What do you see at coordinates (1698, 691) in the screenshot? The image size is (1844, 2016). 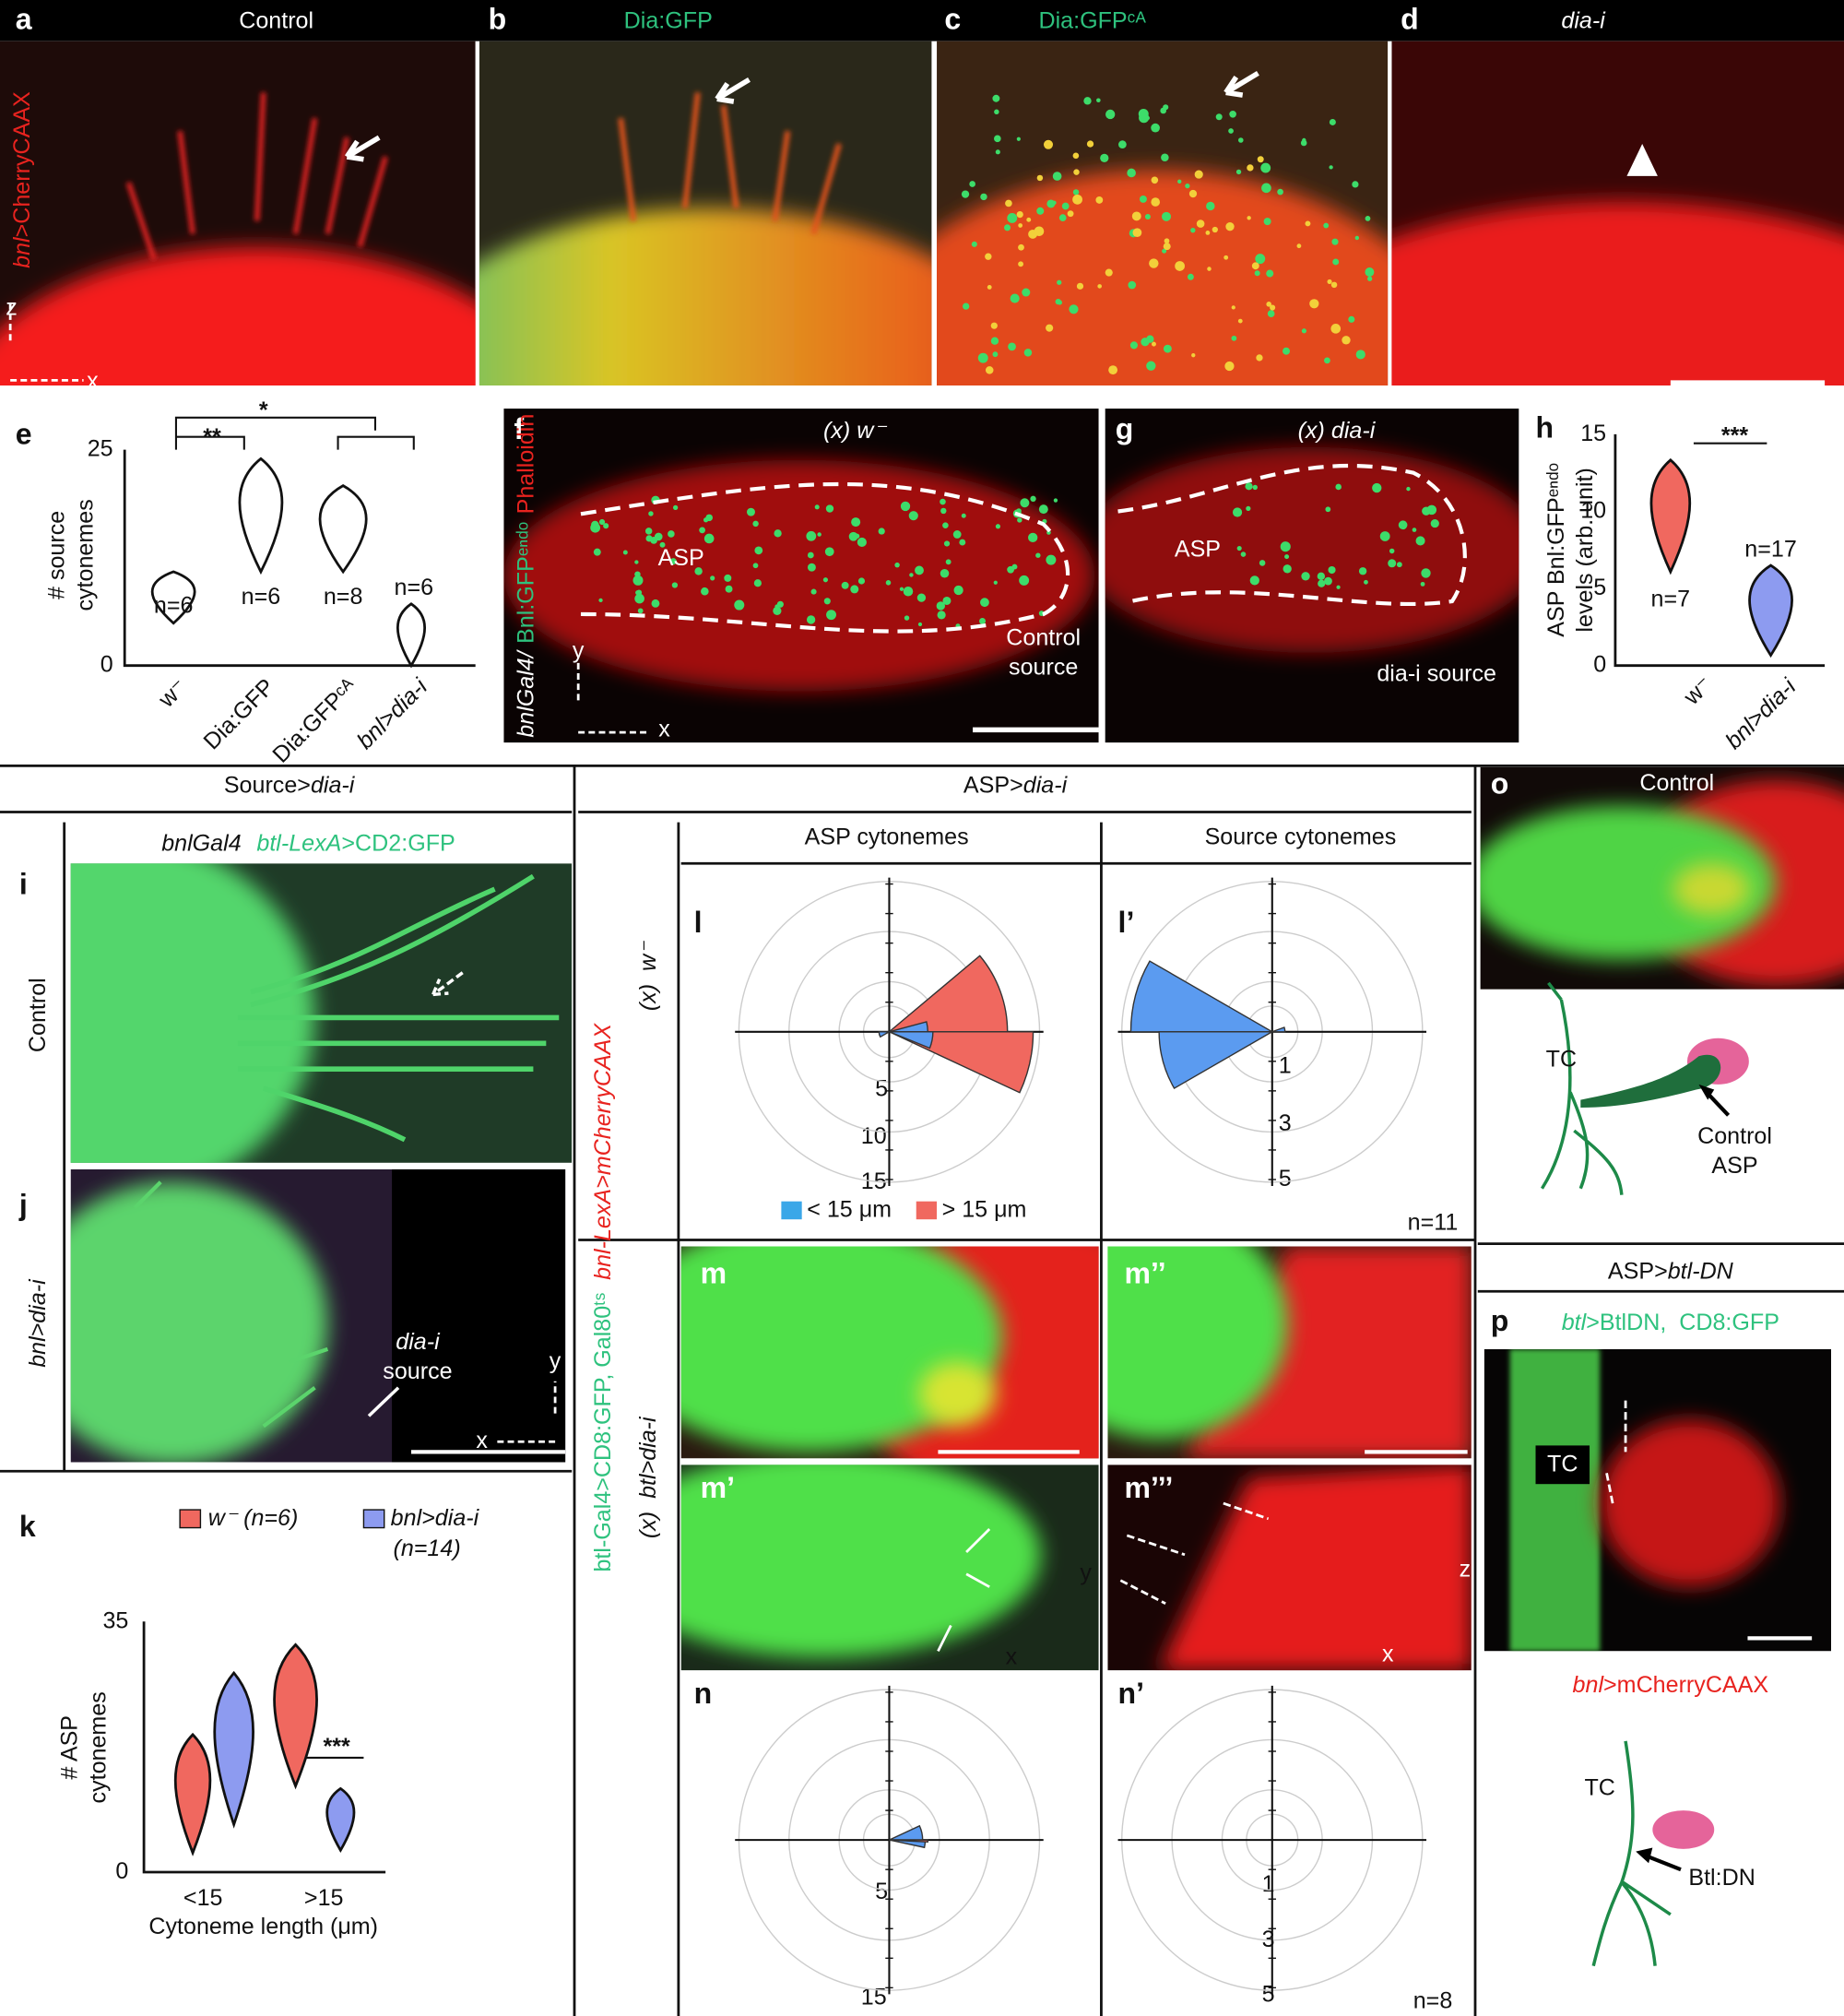 I see `label: w⁻` at bounding box center [1698, 691].